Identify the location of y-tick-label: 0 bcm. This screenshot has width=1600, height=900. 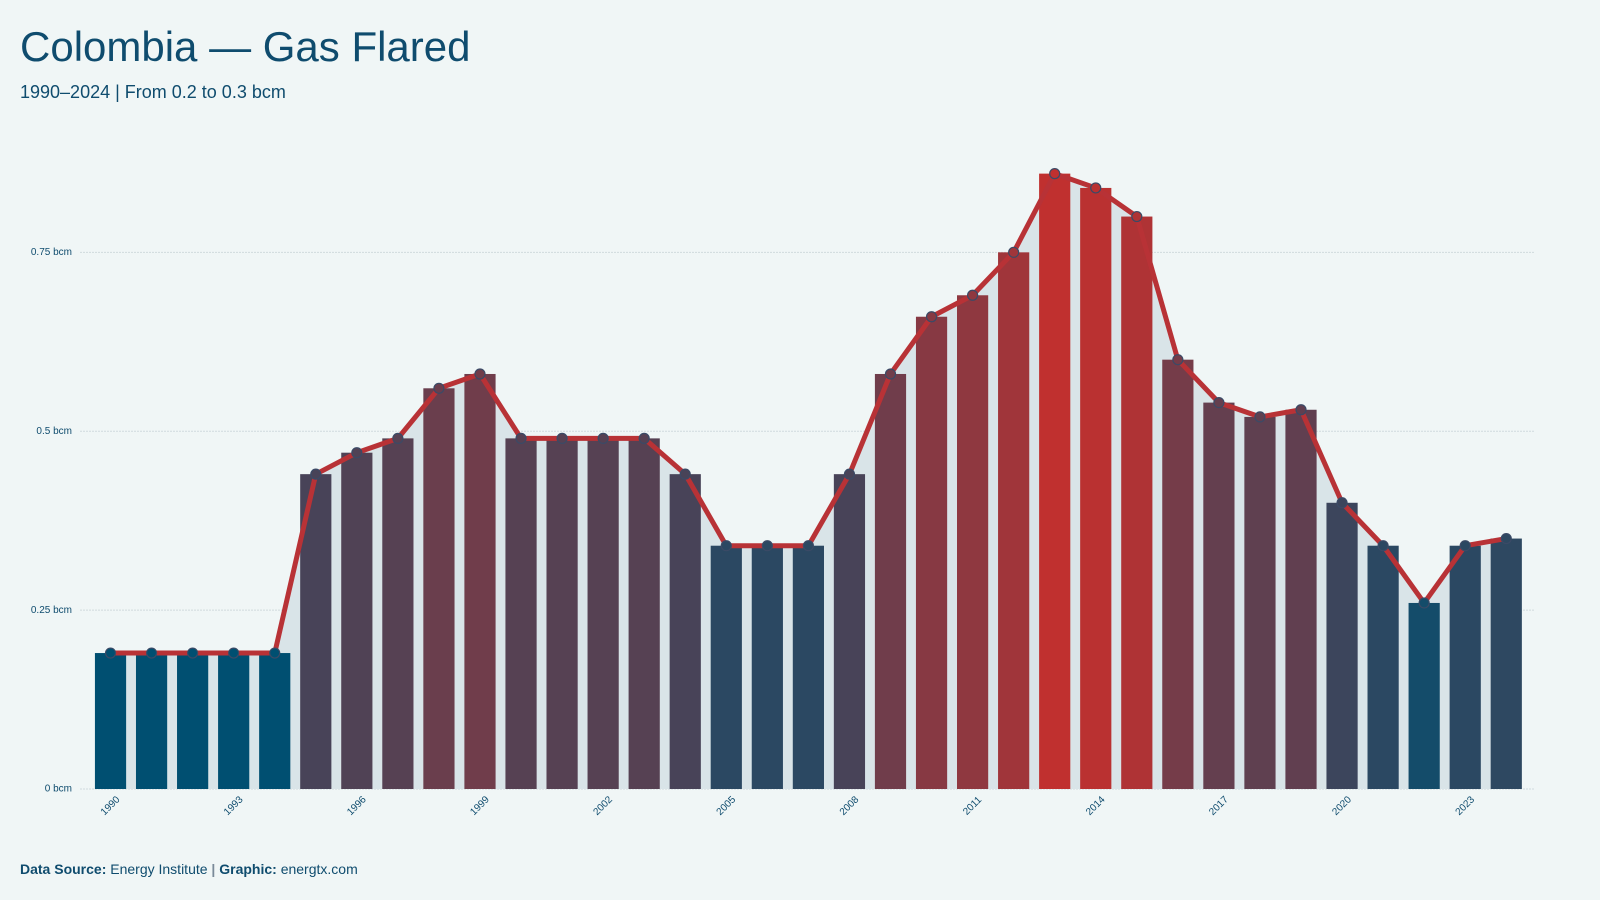
(58, 789).